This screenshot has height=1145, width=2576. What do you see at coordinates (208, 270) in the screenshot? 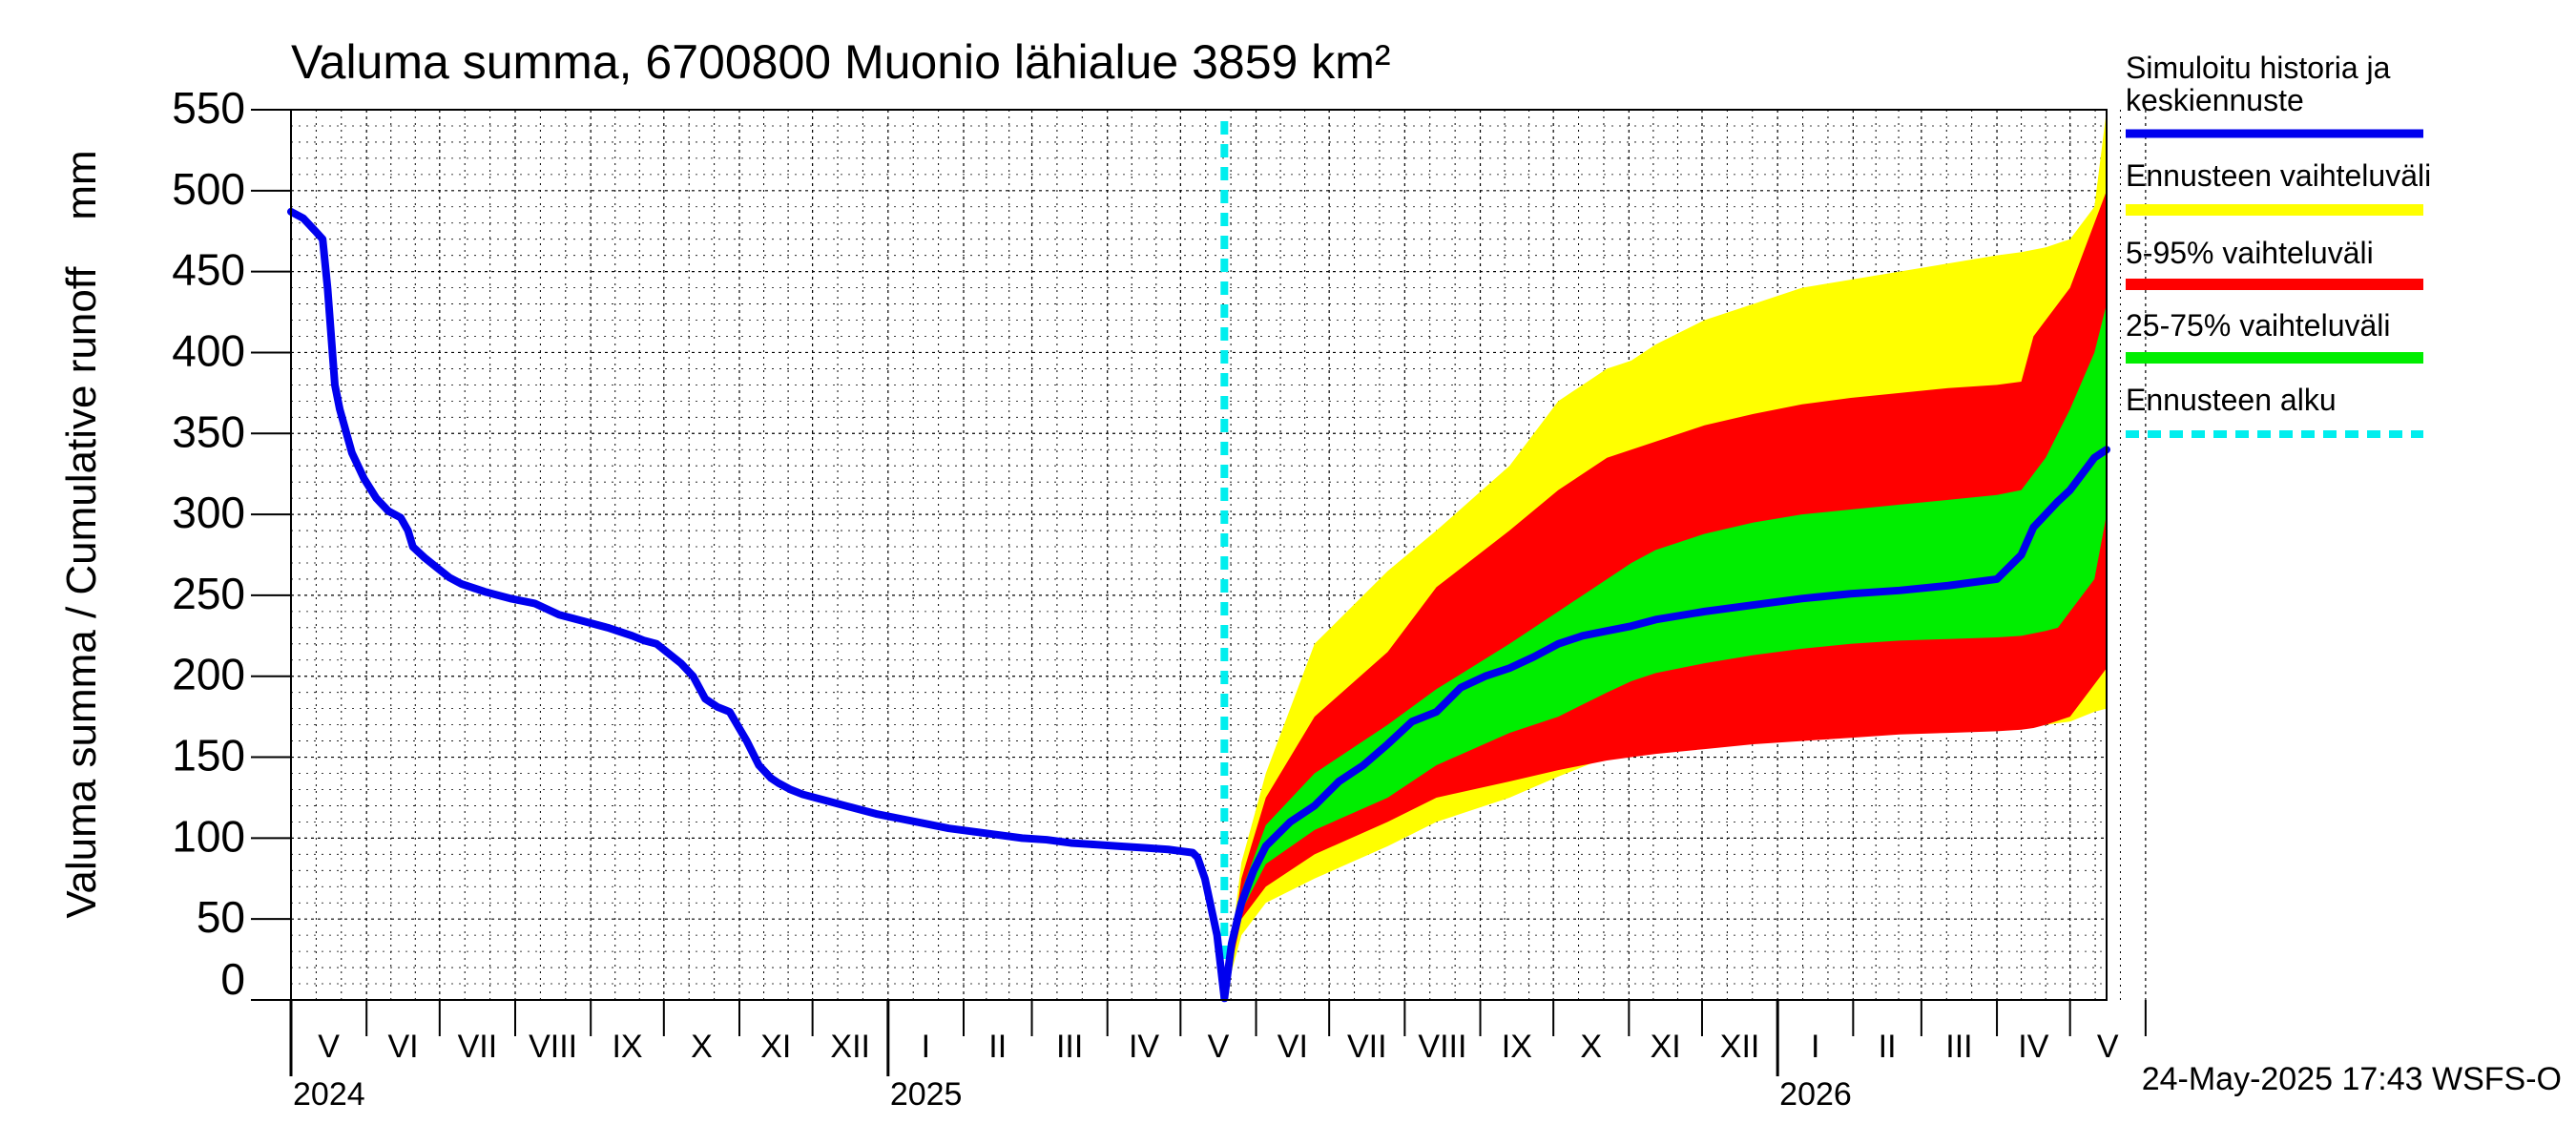
I see `y-tick-label: 450` at bounding box center [208, 270].